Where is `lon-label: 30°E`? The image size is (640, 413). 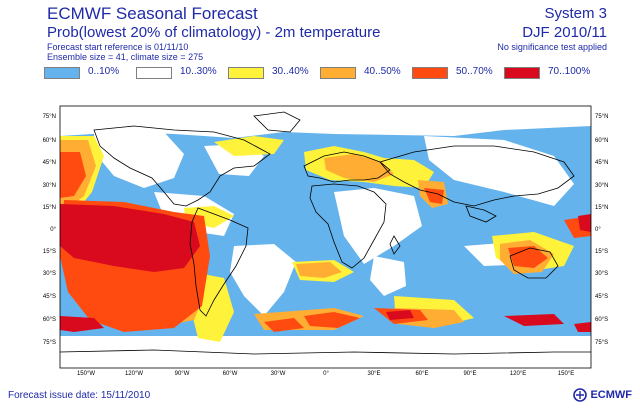 lon-label: 30°E is located at coordinates (373, 374).